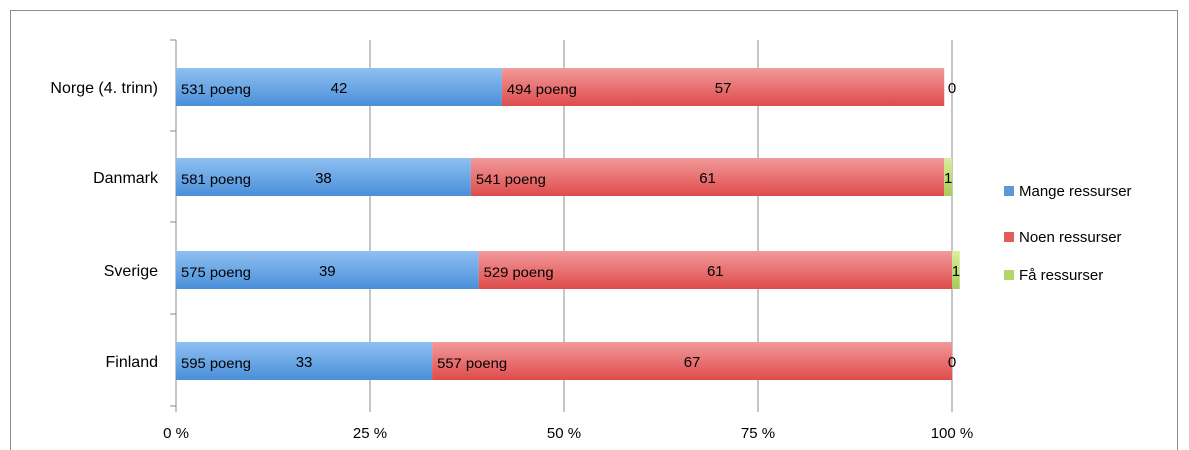 Image resolution: width=1189 pixels, height=450 pixels. Describe the element at coordinates (216, 89) in the screenshot. I see `score-label: 531 poeng` at that location.